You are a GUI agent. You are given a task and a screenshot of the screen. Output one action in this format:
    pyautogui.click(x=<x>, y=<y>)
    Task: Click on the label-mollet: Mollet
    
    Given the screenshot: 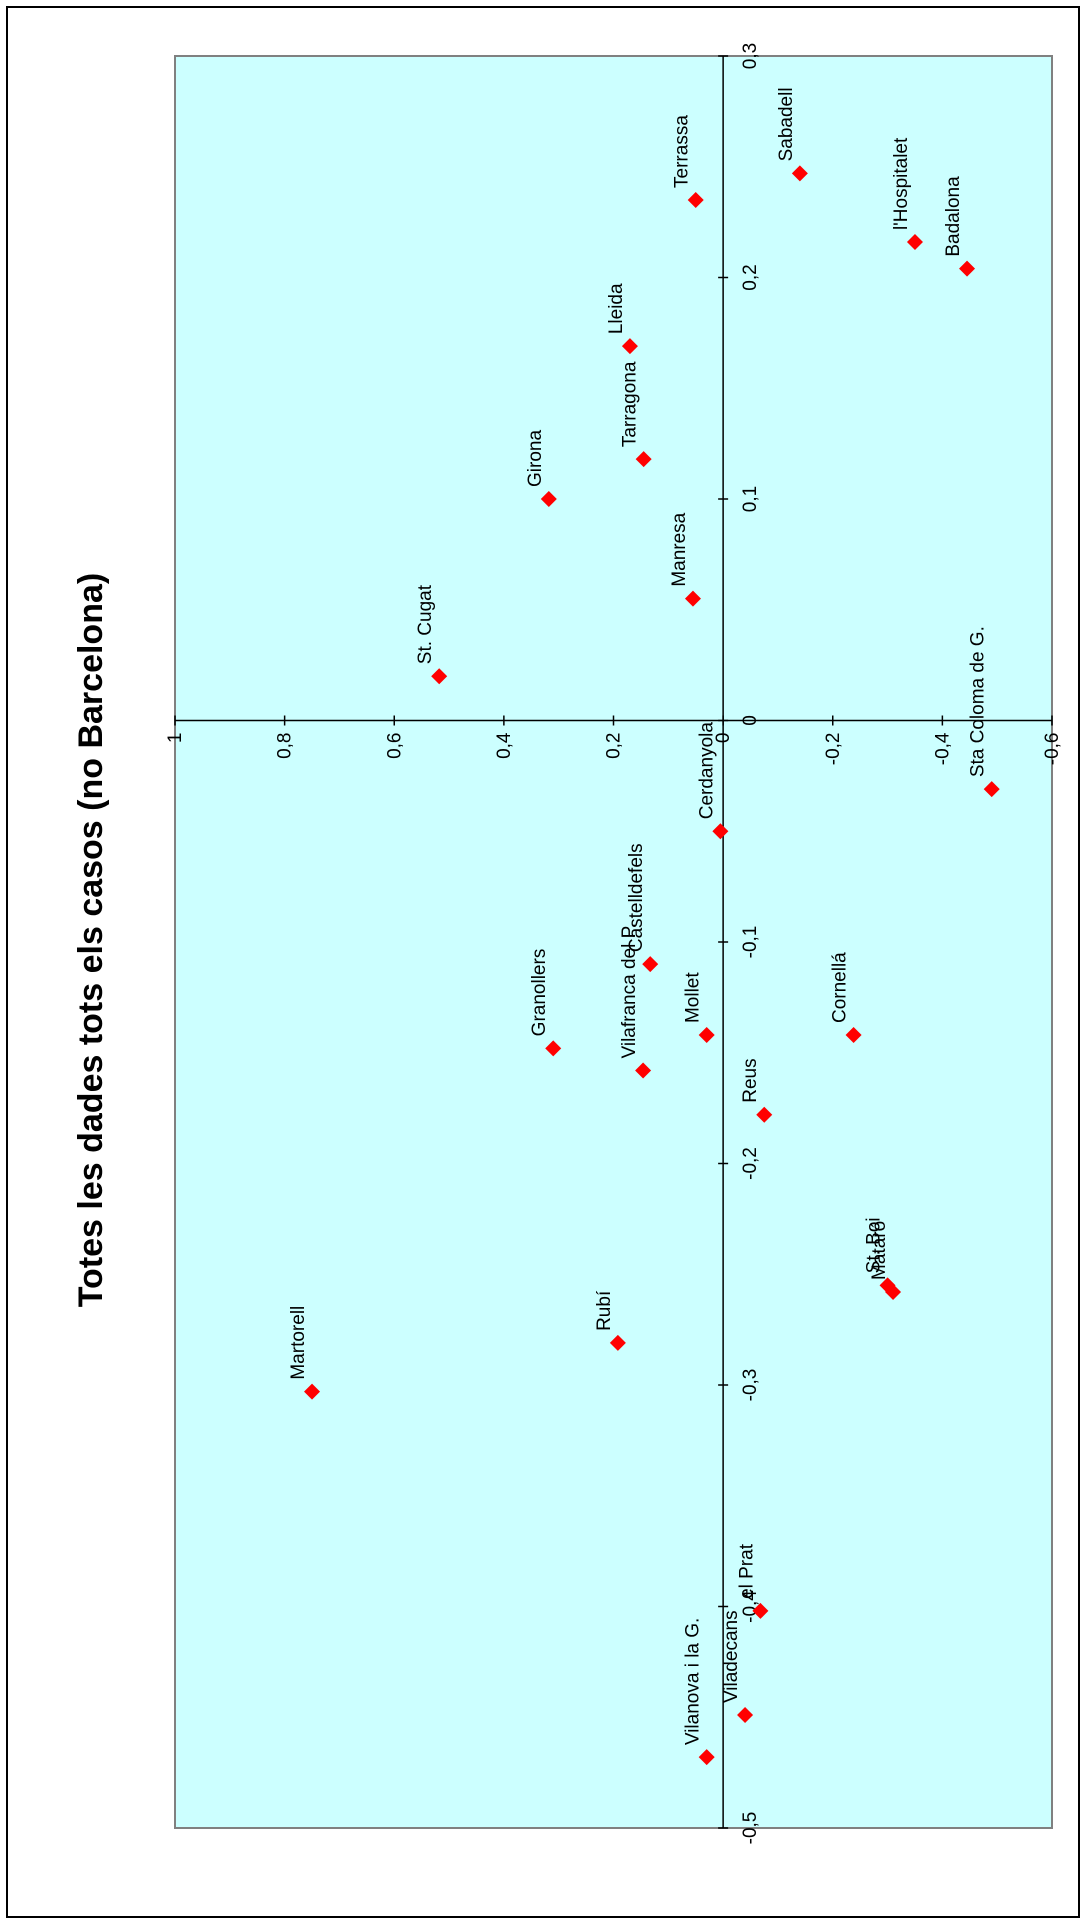 What is the action you would take?
    pyautogui.click(x=693, y=997)
    